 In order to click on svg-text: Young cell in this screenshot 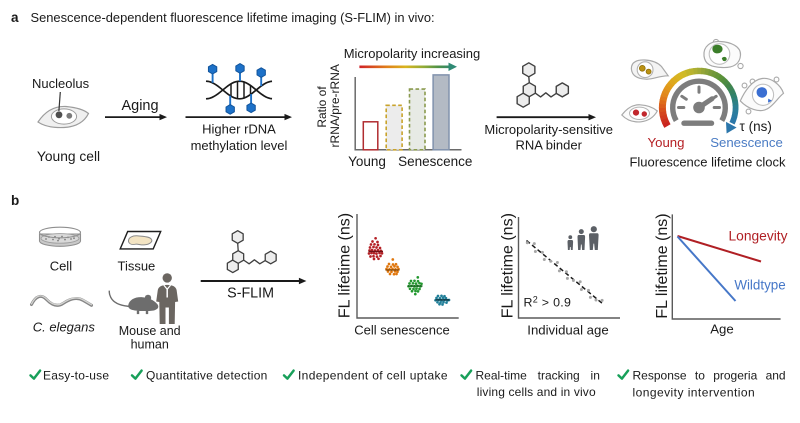, I will do `click(68, 156)`.